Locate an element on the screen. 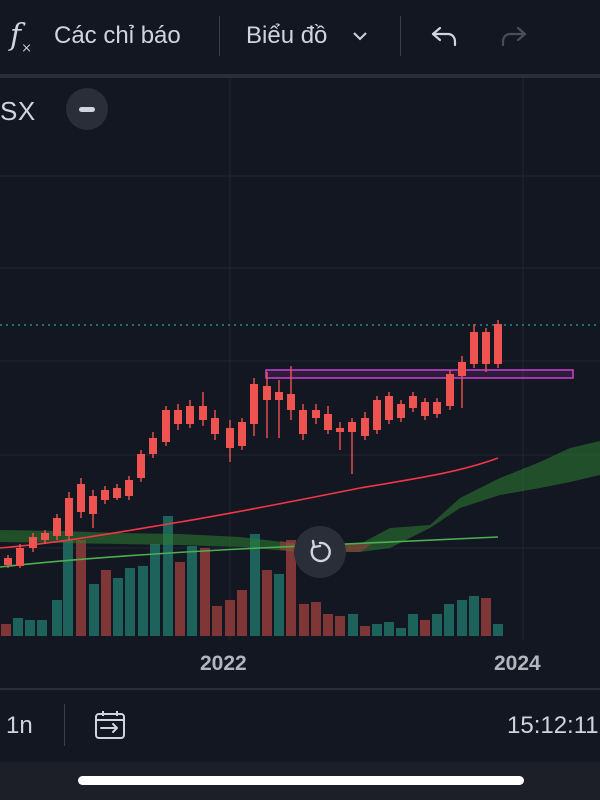  minus-icon is located at coordinates (87, 109).